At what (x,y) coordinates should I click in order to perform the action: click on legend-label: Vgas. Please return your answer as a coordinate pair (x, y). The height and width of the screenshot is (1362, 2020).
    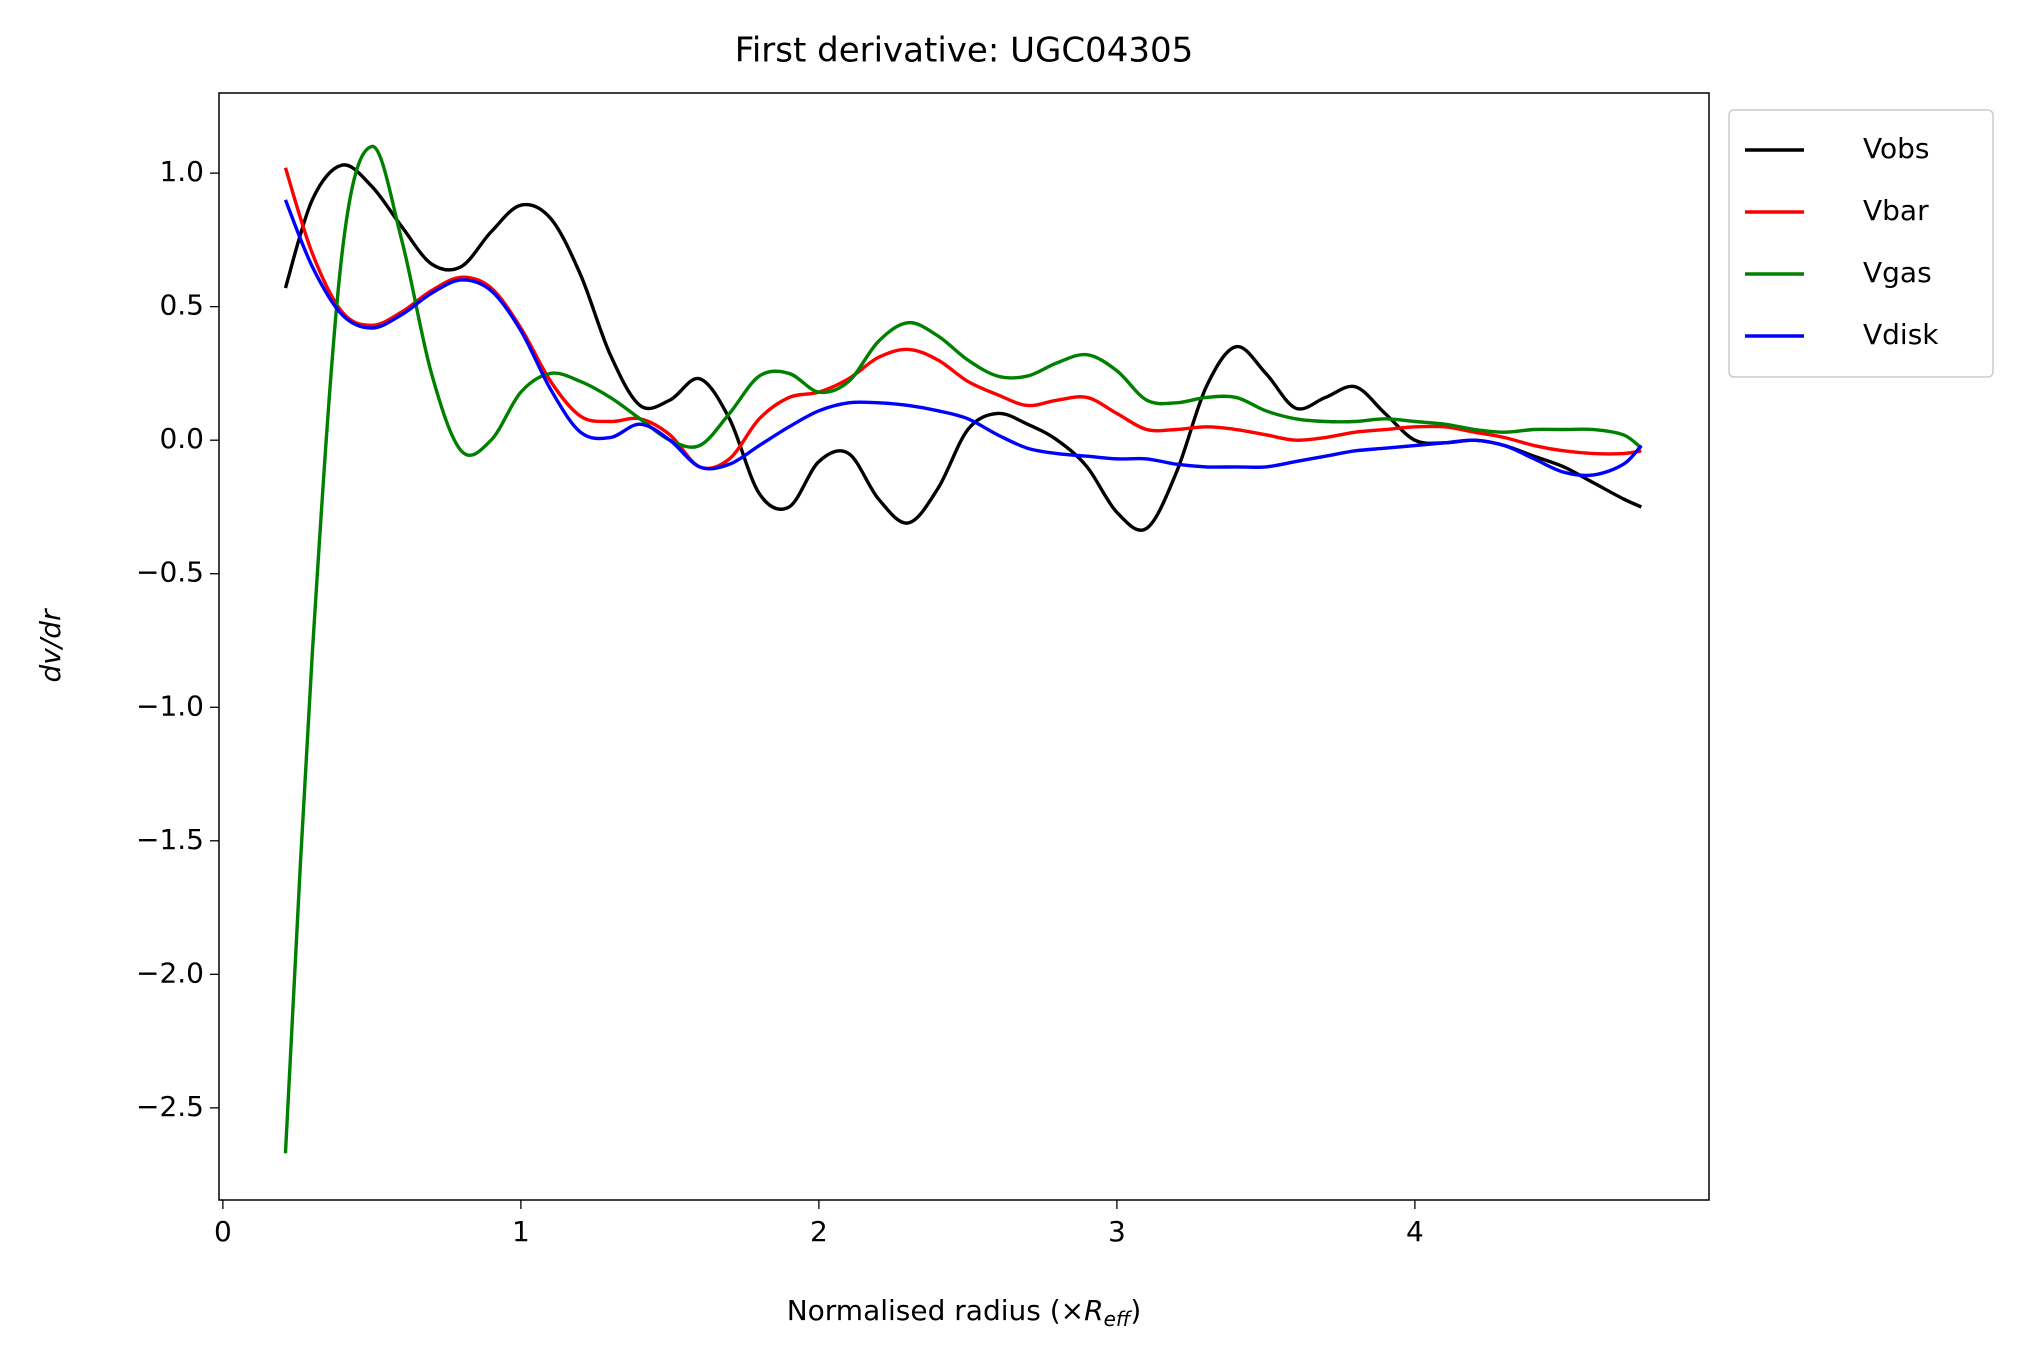
    Looking at the image, I should click on (1897, 272).